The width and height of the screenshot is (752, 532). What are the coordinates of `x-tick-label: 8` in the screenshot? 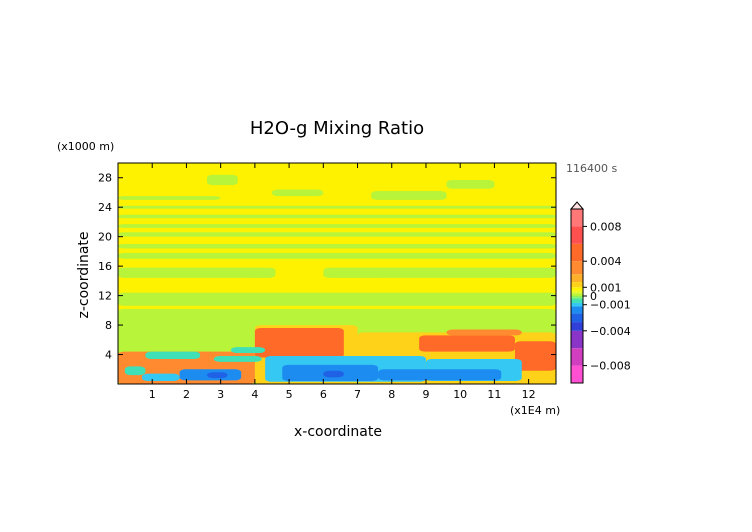 It's located at (391, 394).